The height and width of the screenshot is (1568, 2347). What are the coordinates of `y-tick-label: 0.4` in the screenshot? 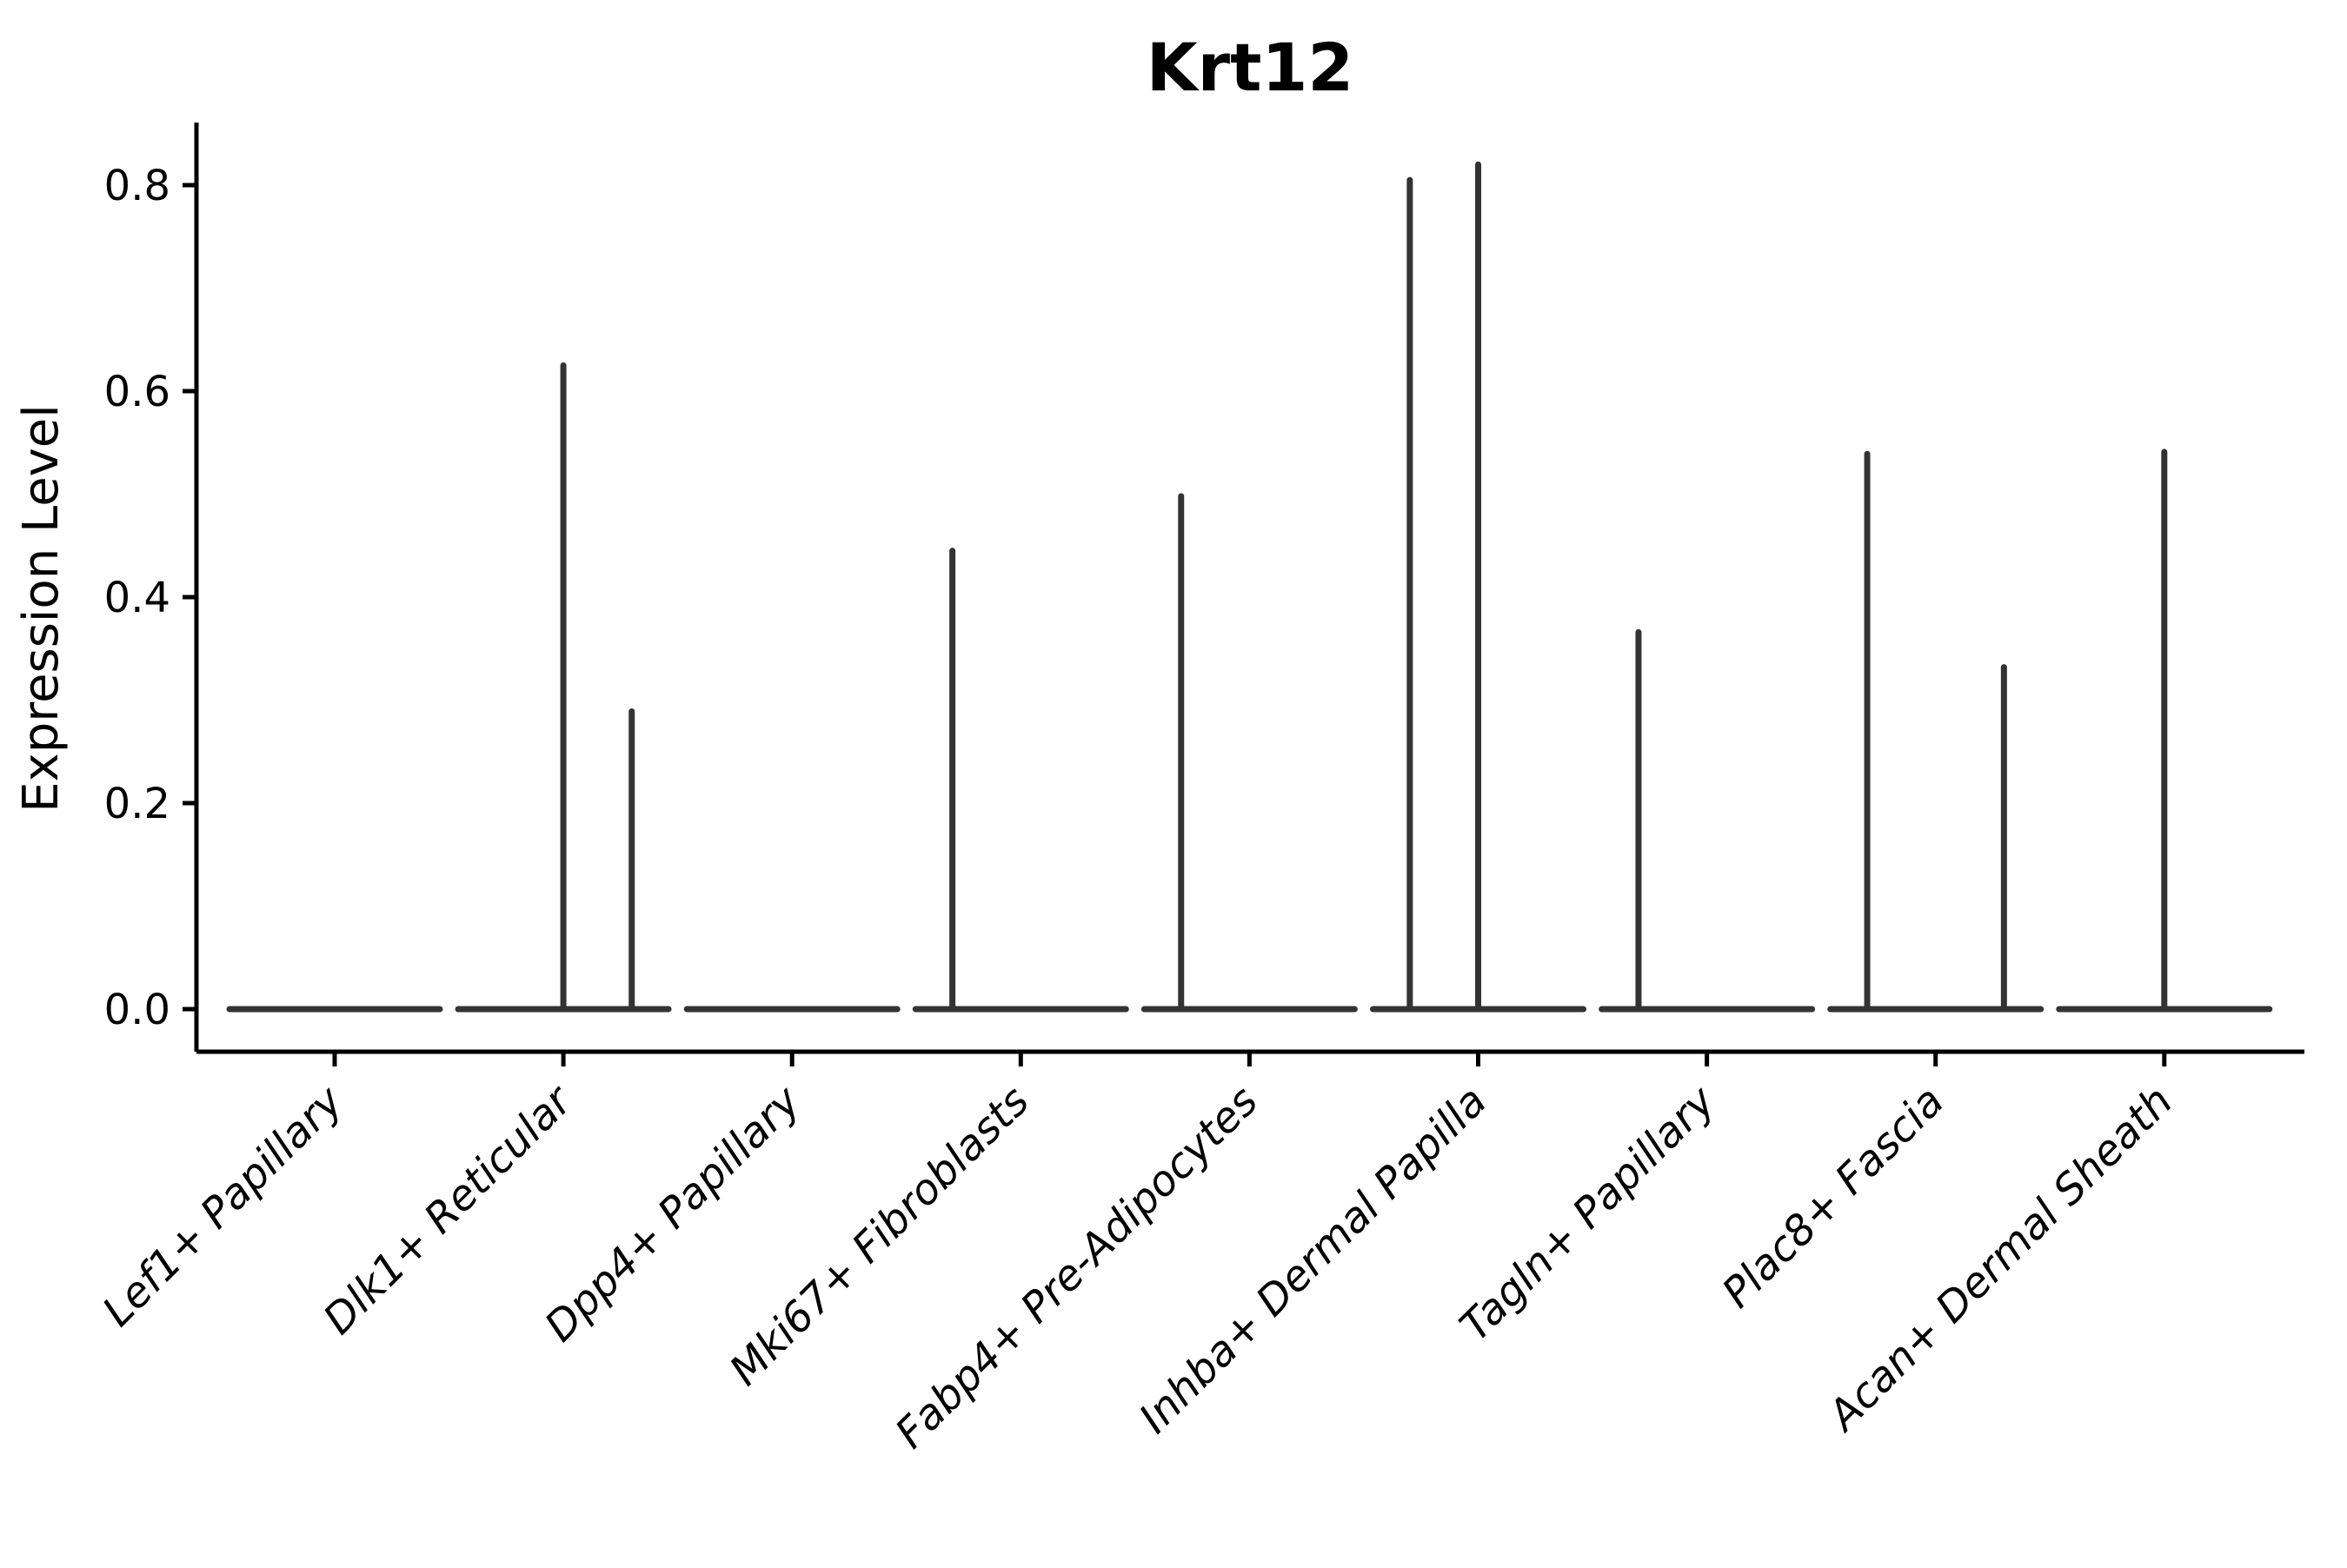 It's located at (137, 598).